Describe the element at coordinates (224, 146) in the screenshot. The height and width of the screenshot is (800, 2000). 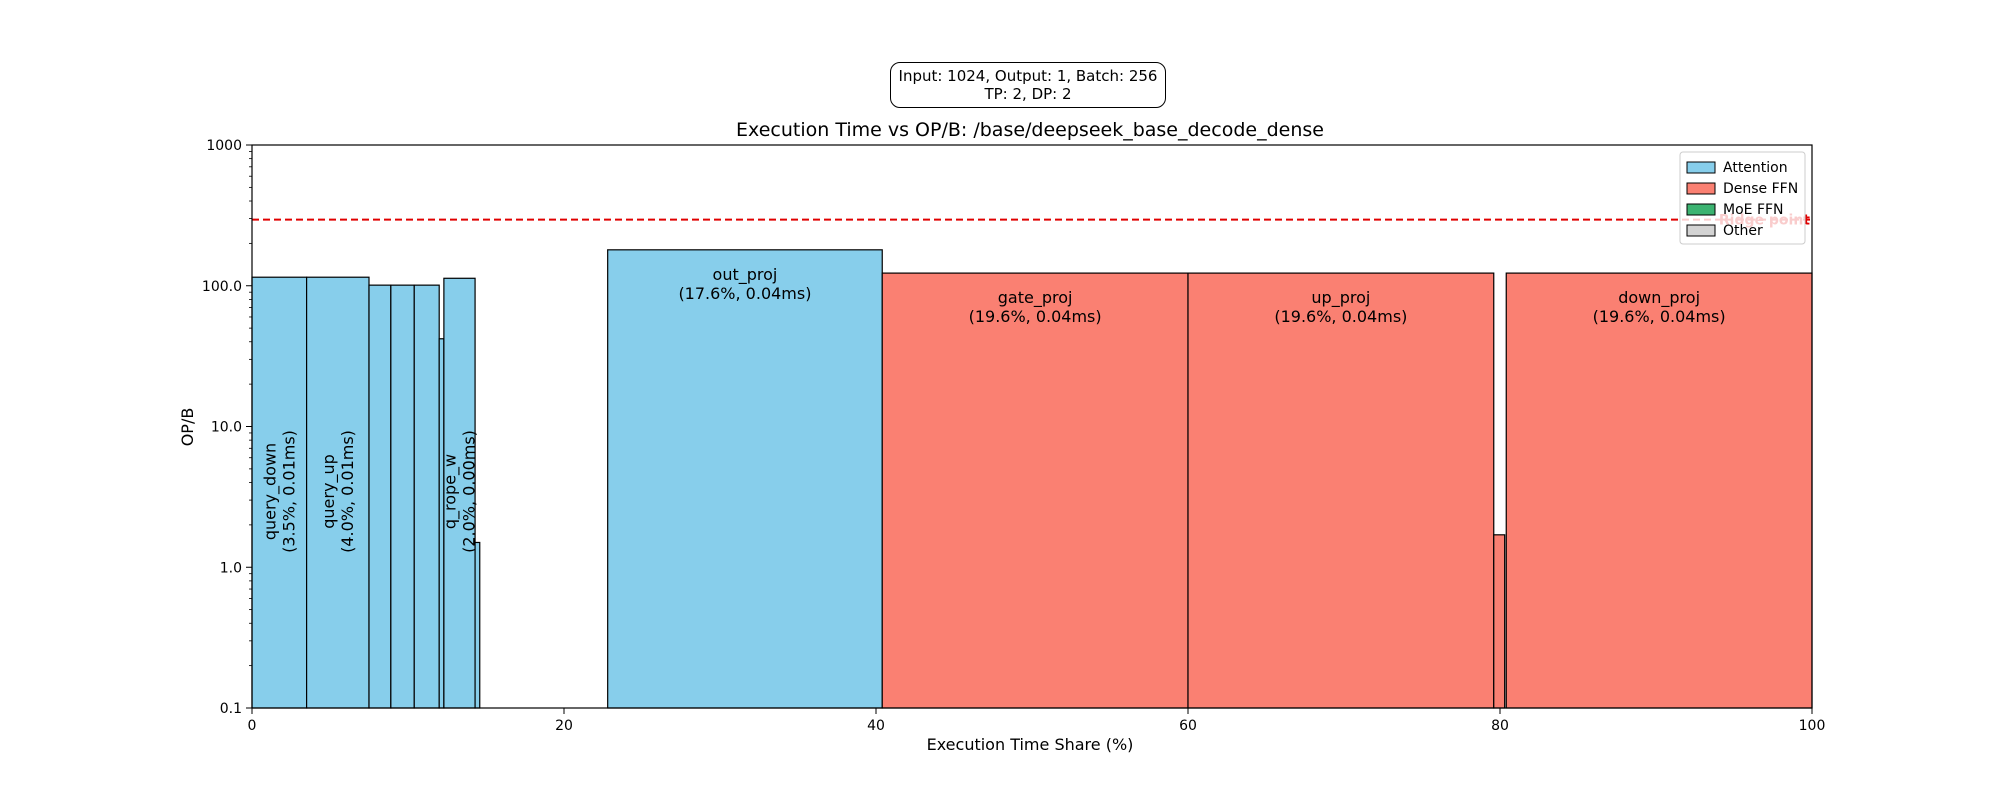
I see `y-tick-label: 1000` at that location.